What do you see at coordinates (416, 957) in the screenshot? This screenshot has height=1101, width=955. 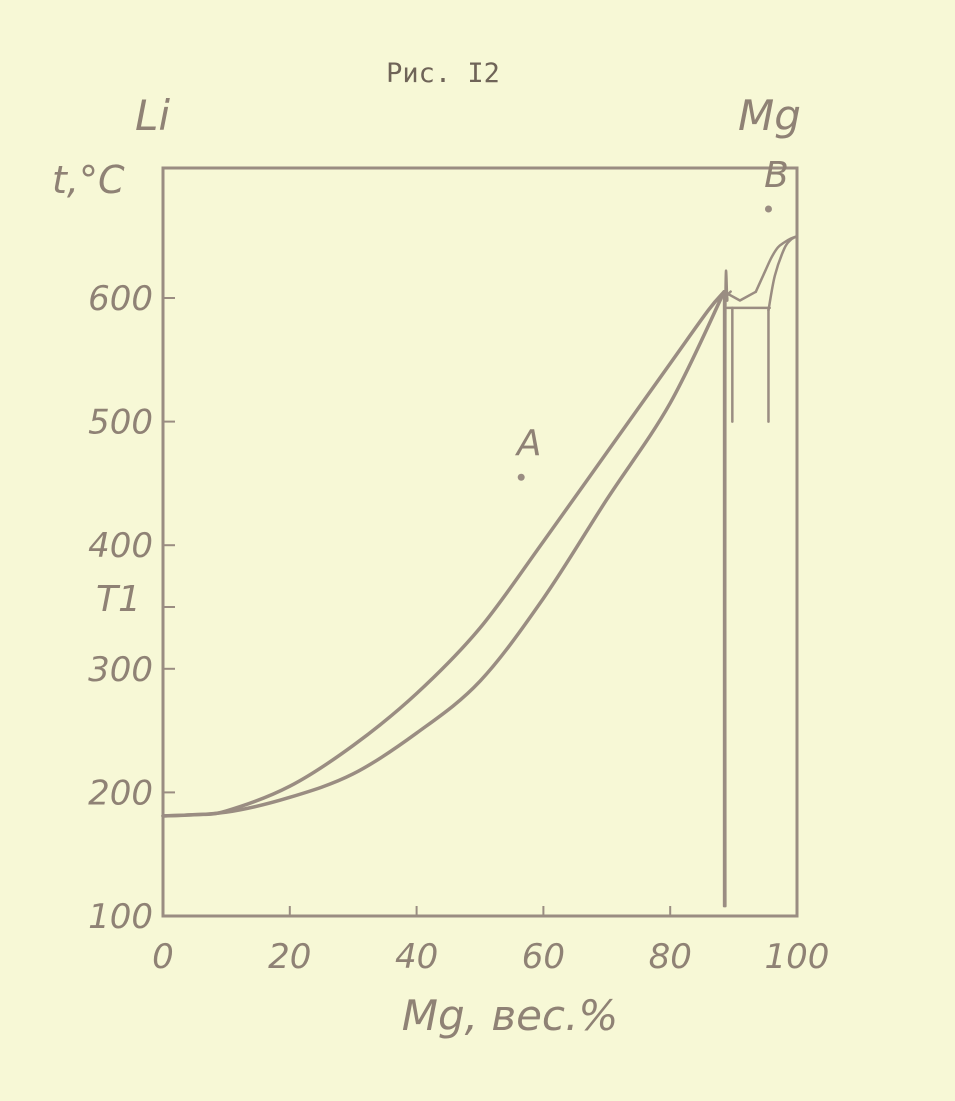 I see `x-tick-label: 40` at bounding box center [416, 957].